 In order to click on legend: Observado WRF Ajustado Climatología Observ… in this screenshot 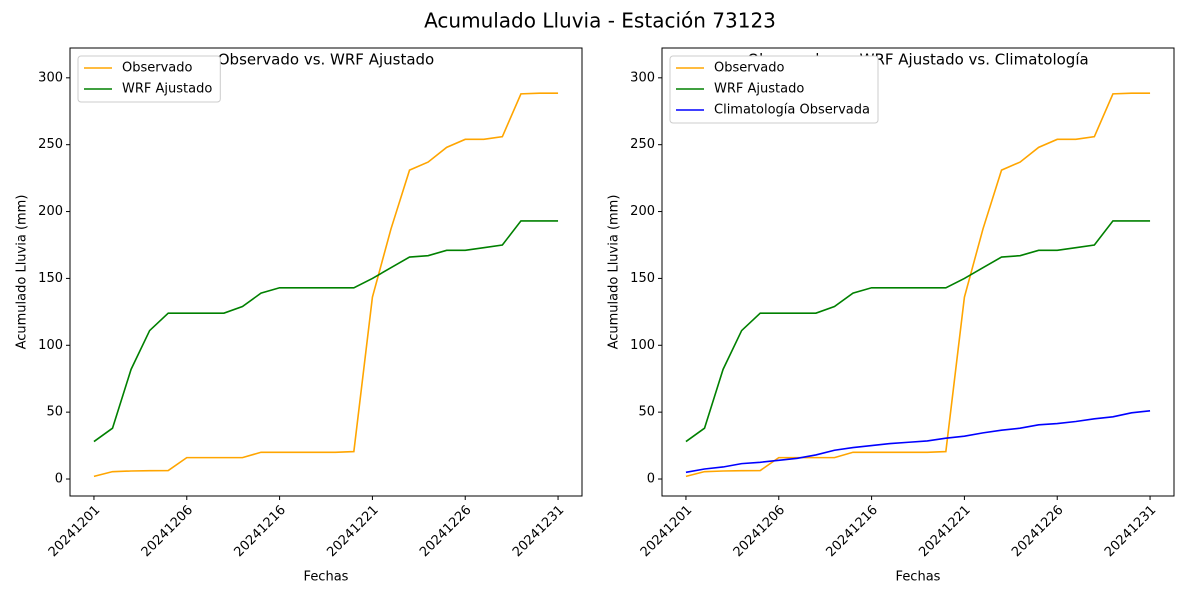, I will do `click(774, 89)`.